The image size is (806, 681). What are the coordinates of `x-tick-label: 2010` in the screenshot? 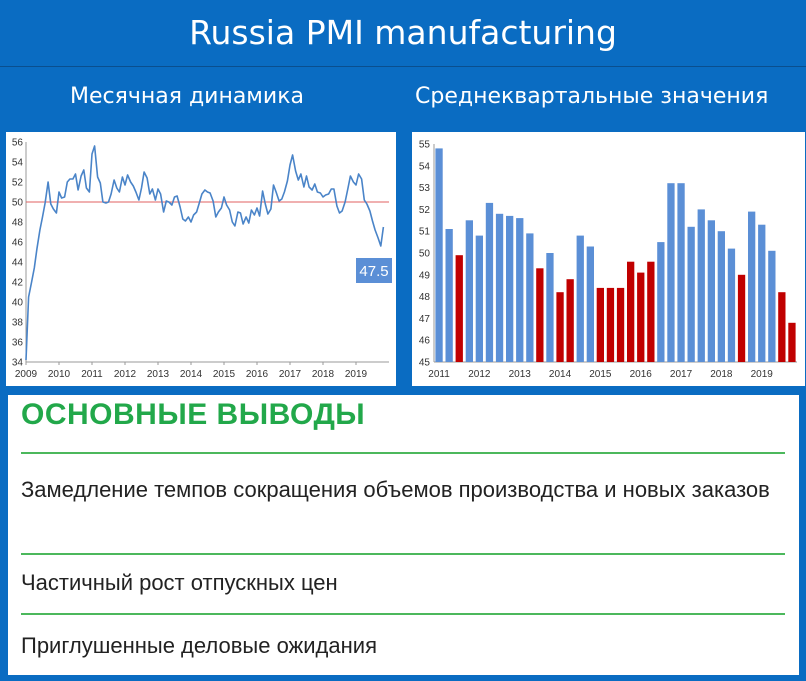 It's located at (59, 374).